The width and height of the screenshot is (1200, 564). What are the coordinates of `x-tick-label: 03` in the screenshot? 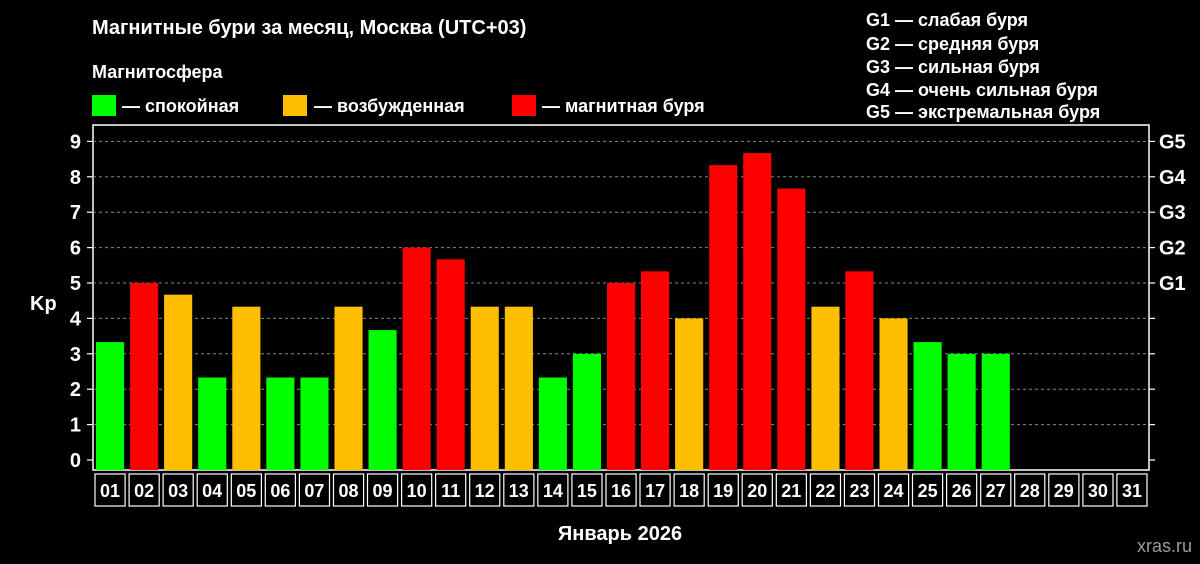 It's located at (178, 491).